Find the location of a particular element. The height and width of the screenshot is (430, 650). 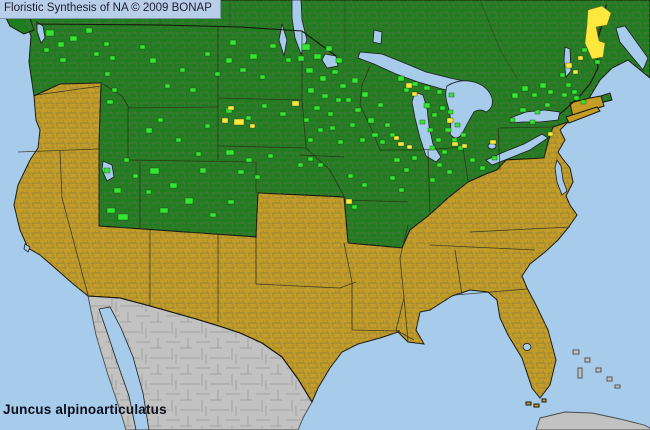

lake-nipigon is located at coordinates (377, 37).